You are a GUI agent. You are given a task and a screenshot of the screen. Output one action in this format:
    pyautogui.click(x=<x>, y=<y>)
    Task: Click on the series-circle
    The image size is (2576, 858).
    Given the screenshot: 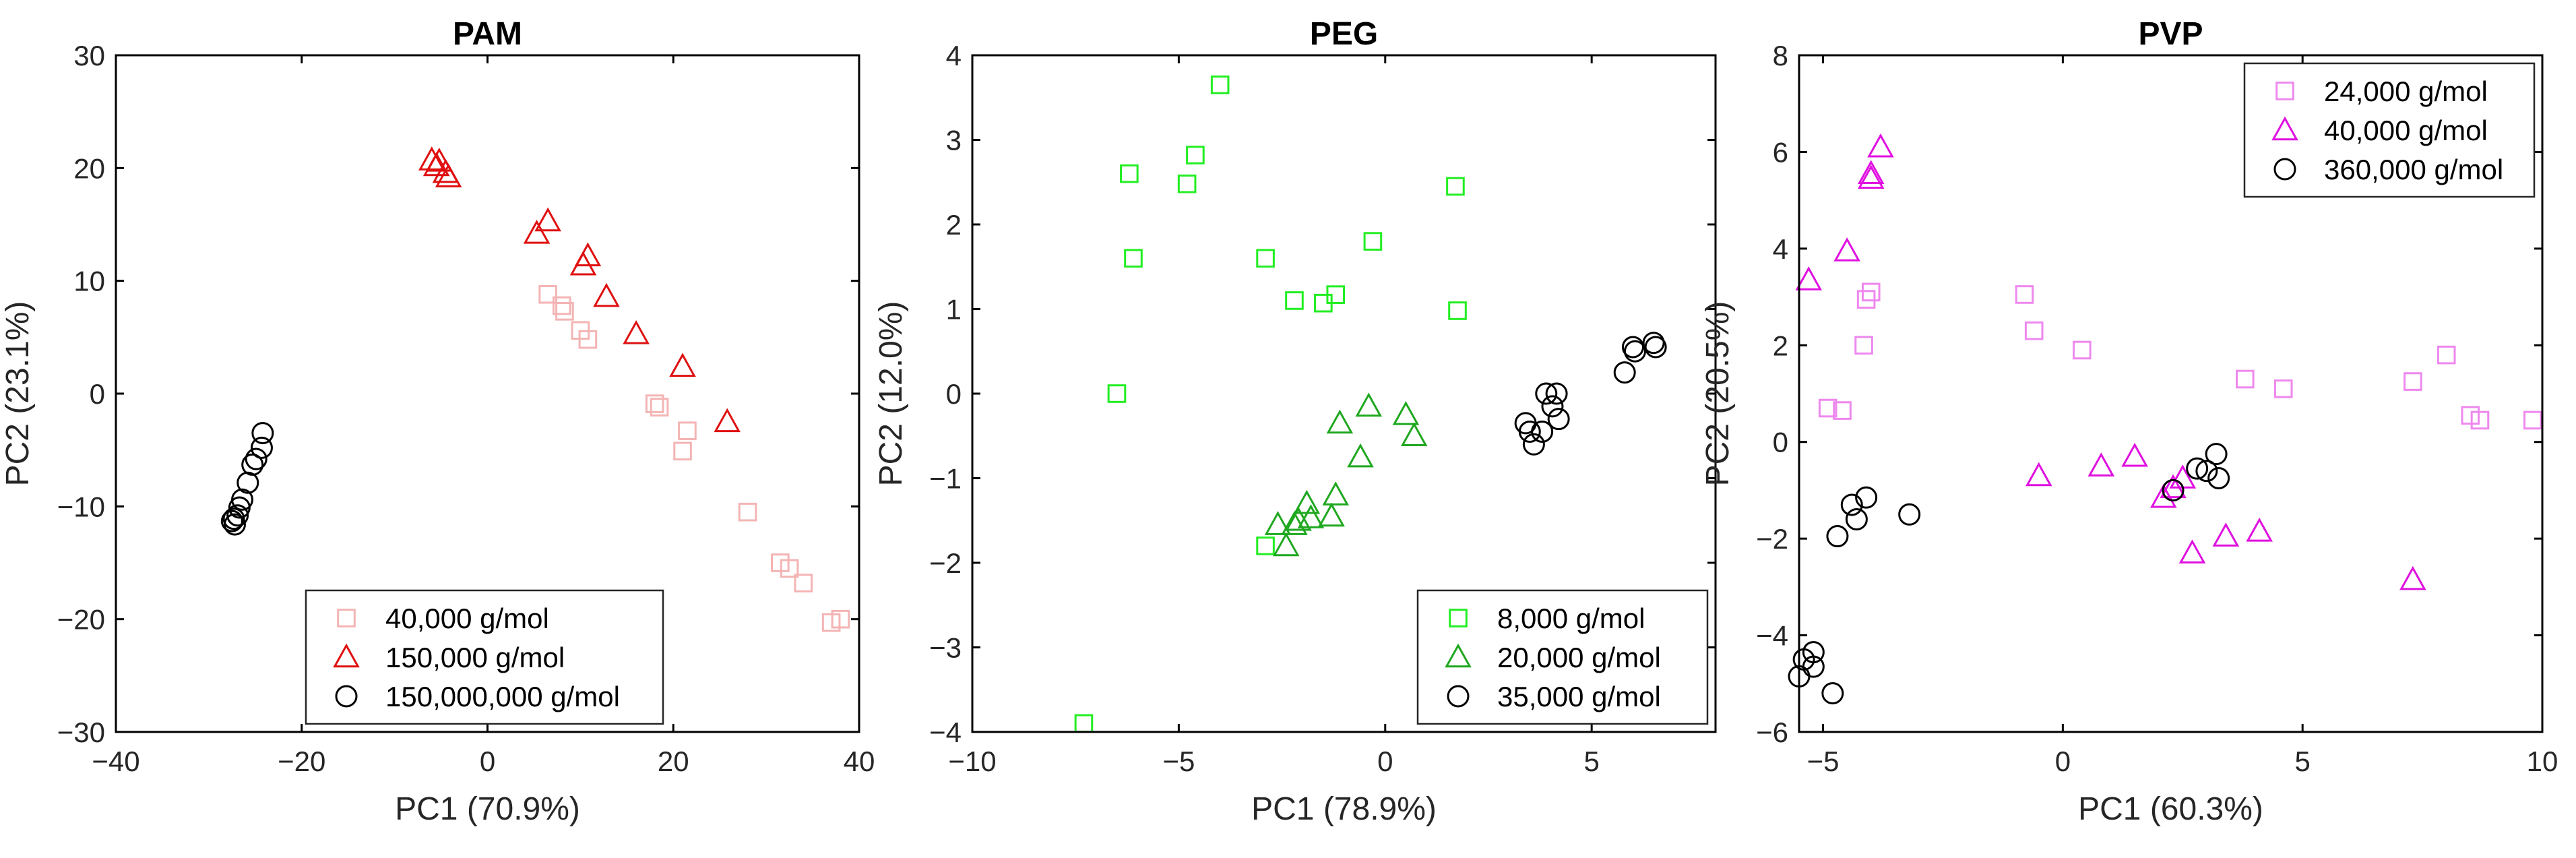 What is the action you would take?
    pyautogui.click(x=247, y=479)
    